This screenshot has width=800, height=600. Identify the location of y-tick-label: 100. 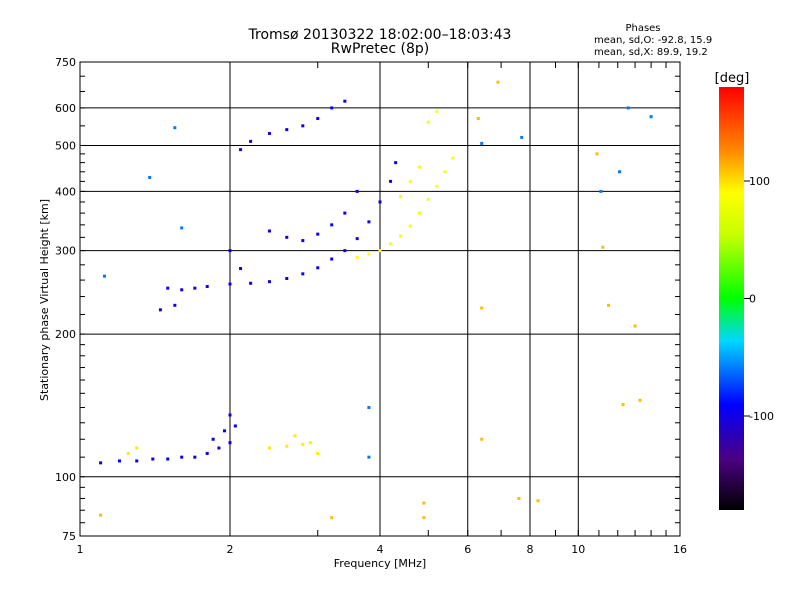
(65, 477).